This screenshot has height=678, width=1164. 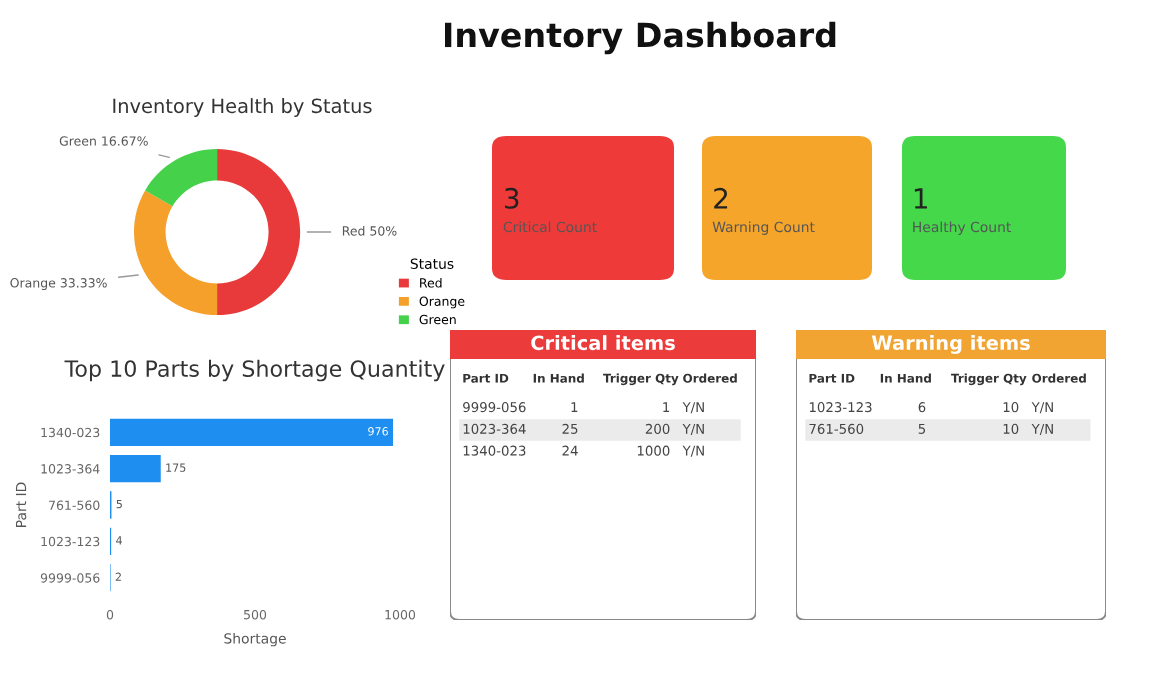 I want to click on chart-title: Inventory Health by Status, so click(x=242, y=107).